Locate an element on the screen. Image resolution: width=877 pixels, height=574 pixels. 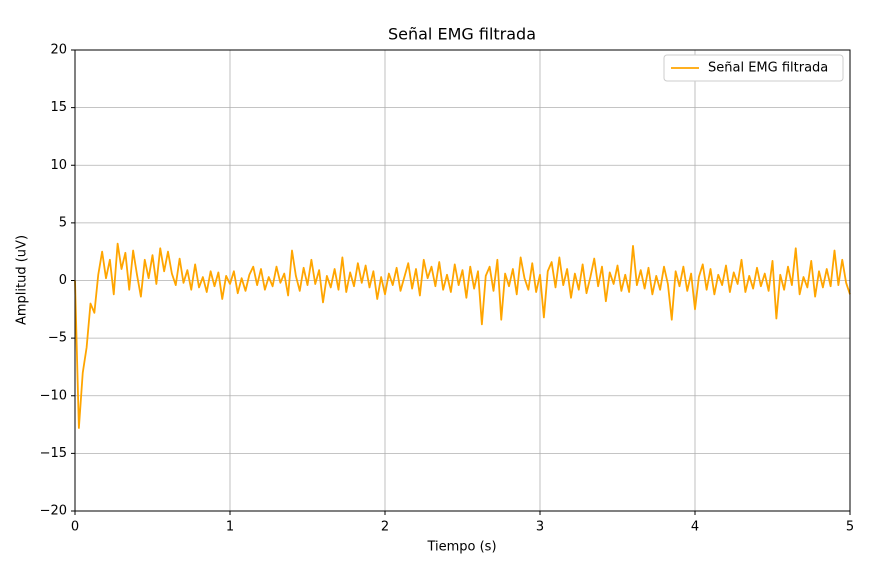
x-tick-label: 1 is located at coordinates (230, 527).